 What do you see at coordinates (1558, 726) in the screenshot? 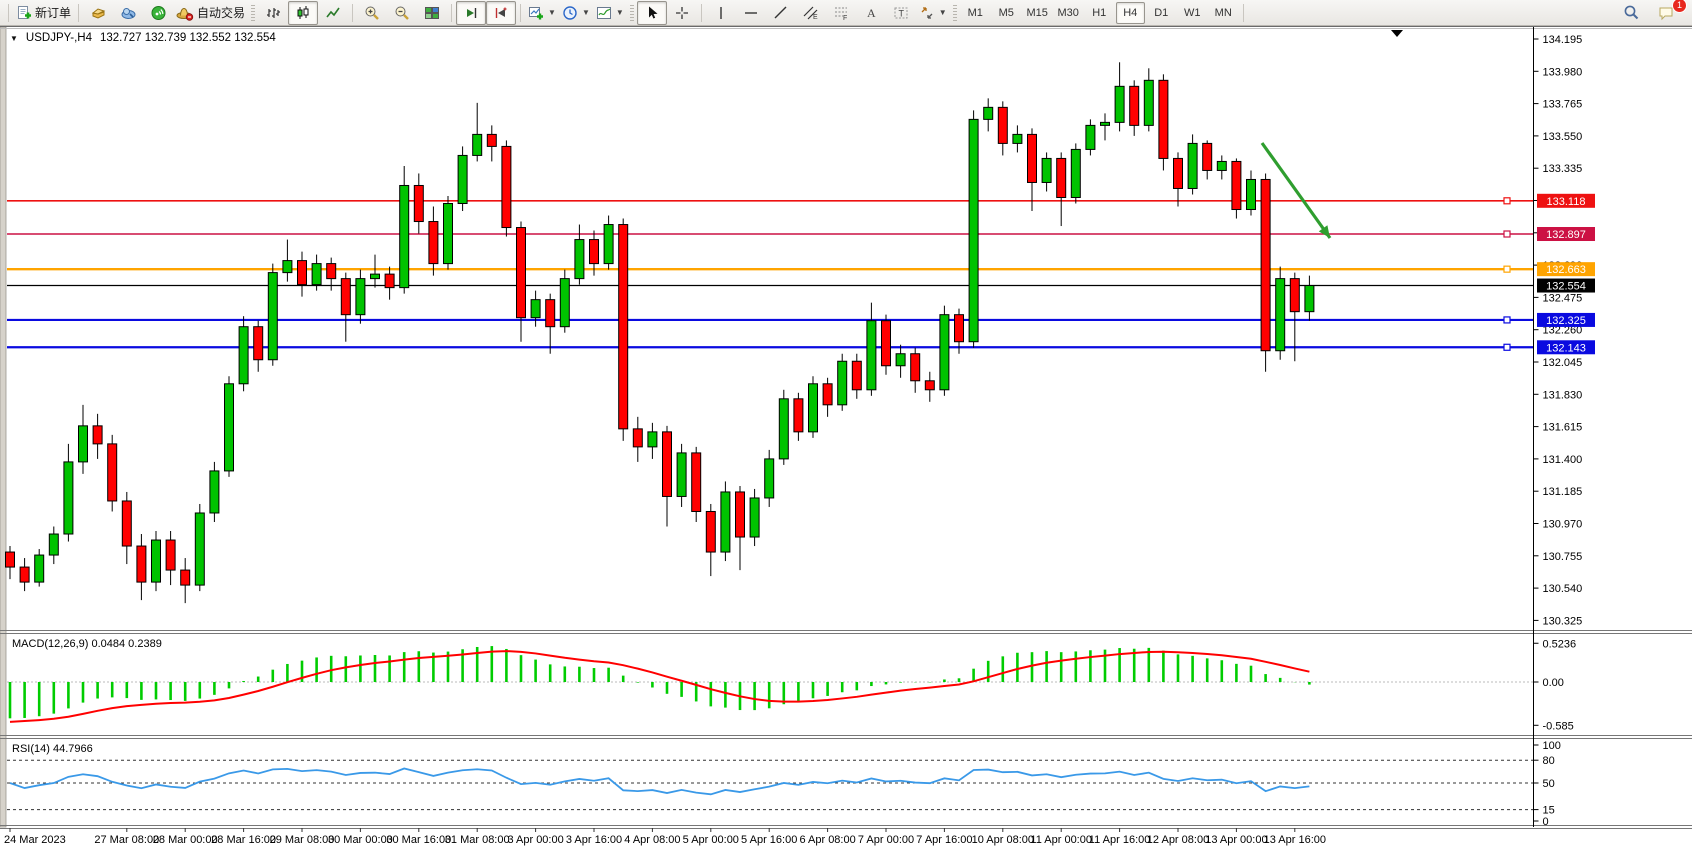
I see `svg-text: -0.585` at bounding box center [1558, 726].